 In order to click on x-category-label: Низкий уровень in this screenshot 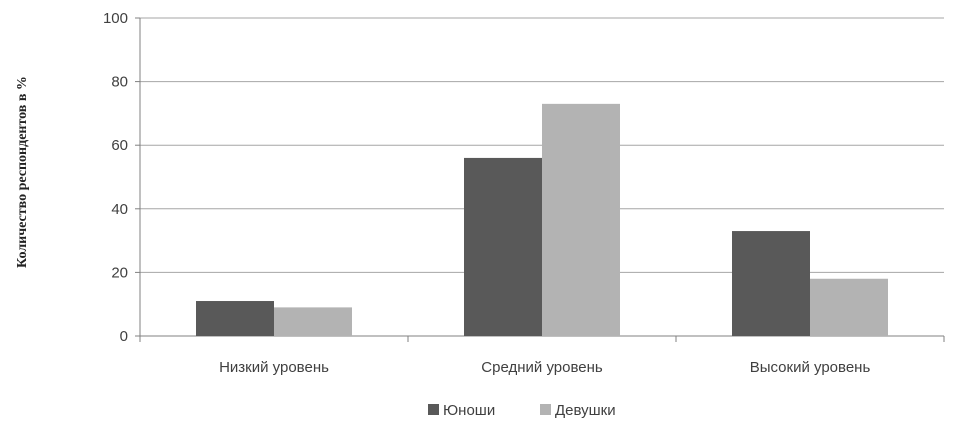, I will do `click(274, 367)`.